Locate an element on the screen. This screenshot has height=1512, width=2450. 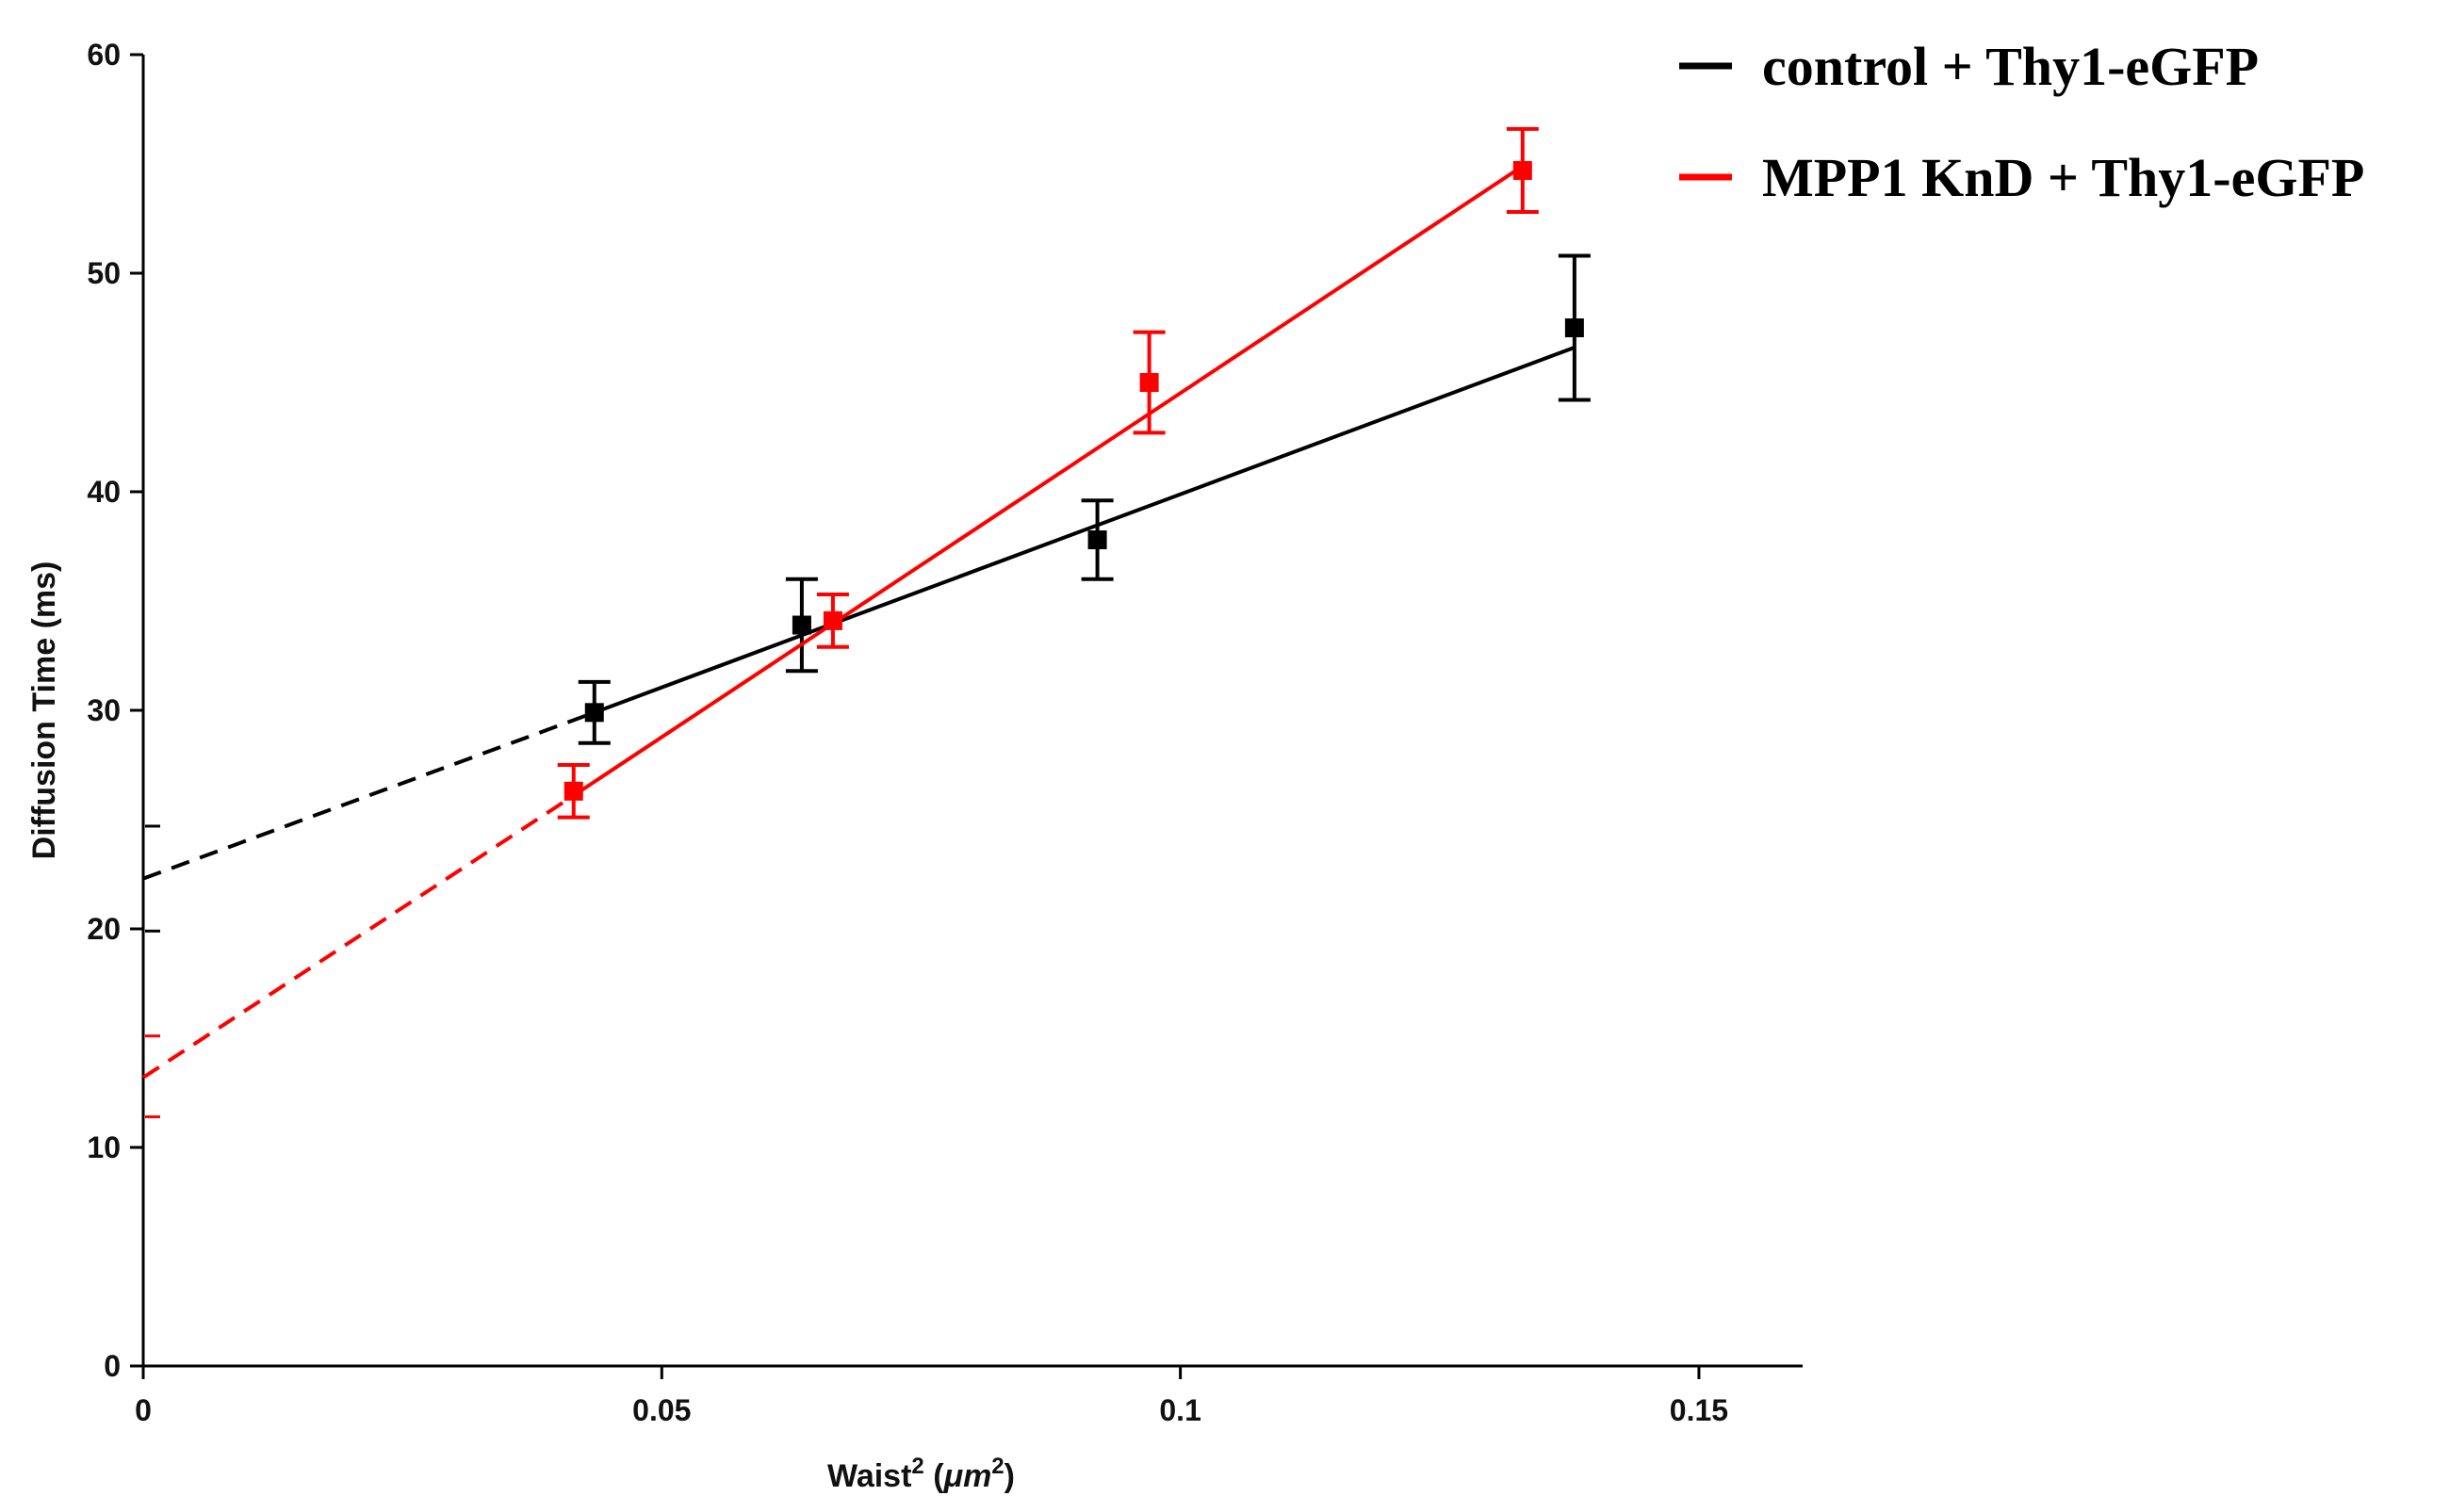
x-axis-title-main: Waist is located at coordinates (869, 1476).